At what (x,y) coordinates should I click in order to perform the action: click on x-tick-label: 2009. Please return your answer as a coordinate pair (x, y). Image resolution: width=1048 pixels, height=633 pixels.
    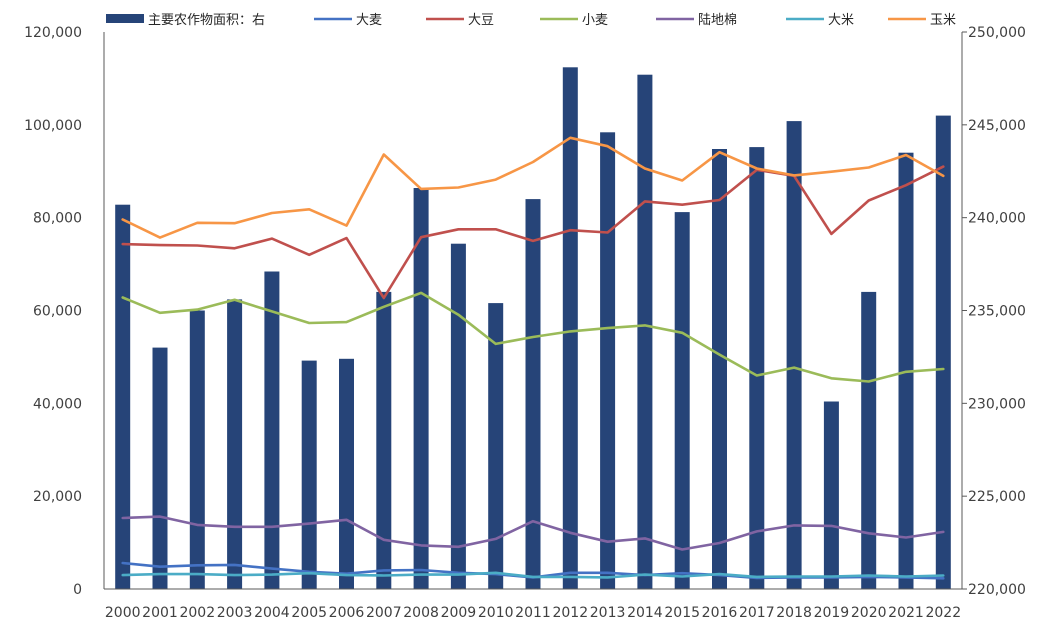
    Looking at the image, I should click on (459, 613).